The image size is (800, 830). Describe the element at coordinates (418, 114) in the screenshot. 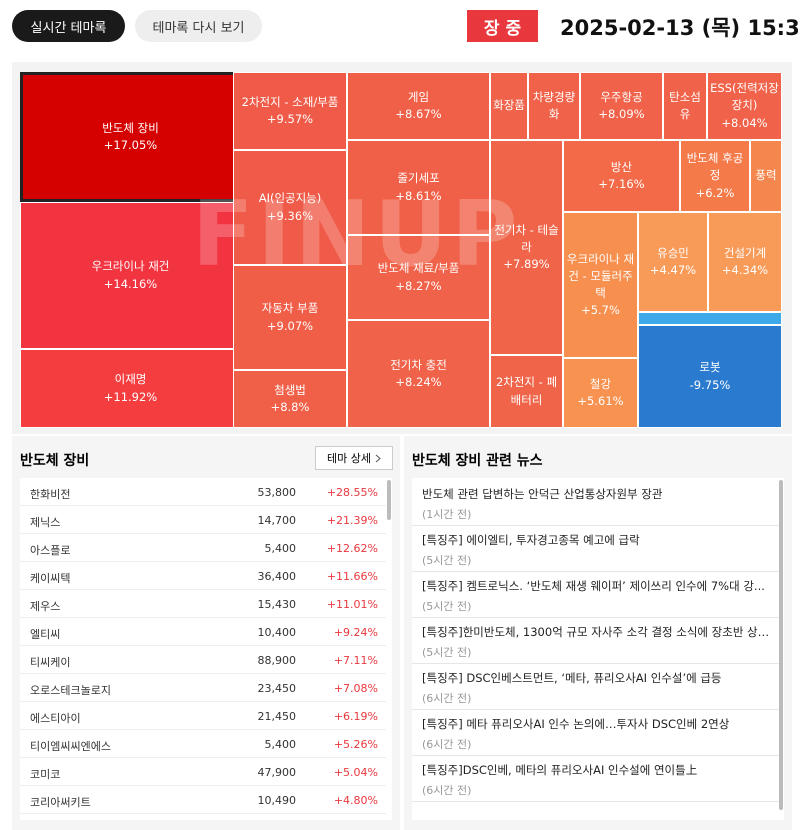

I see `tile-change: +8.67%` at that location.